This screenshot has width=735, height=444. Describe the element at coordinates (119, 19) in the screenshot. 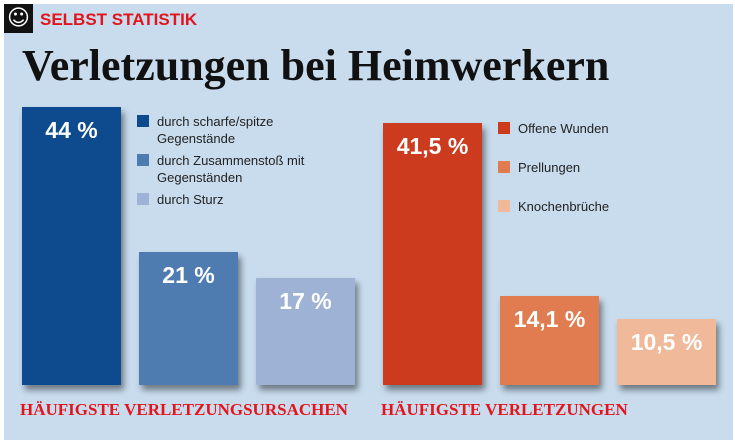

I see `kicker: SELBST STATISTIK` at that location.